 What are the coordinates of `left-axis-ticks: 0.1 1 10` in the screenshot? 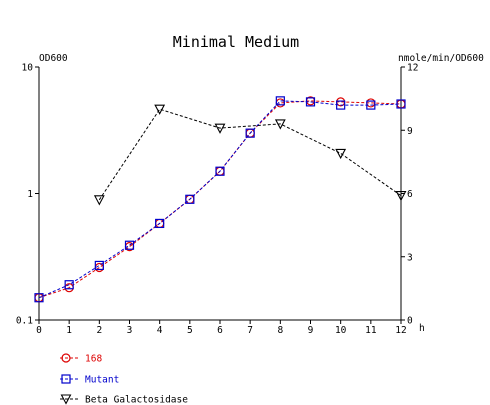 It's located at (27, 195).